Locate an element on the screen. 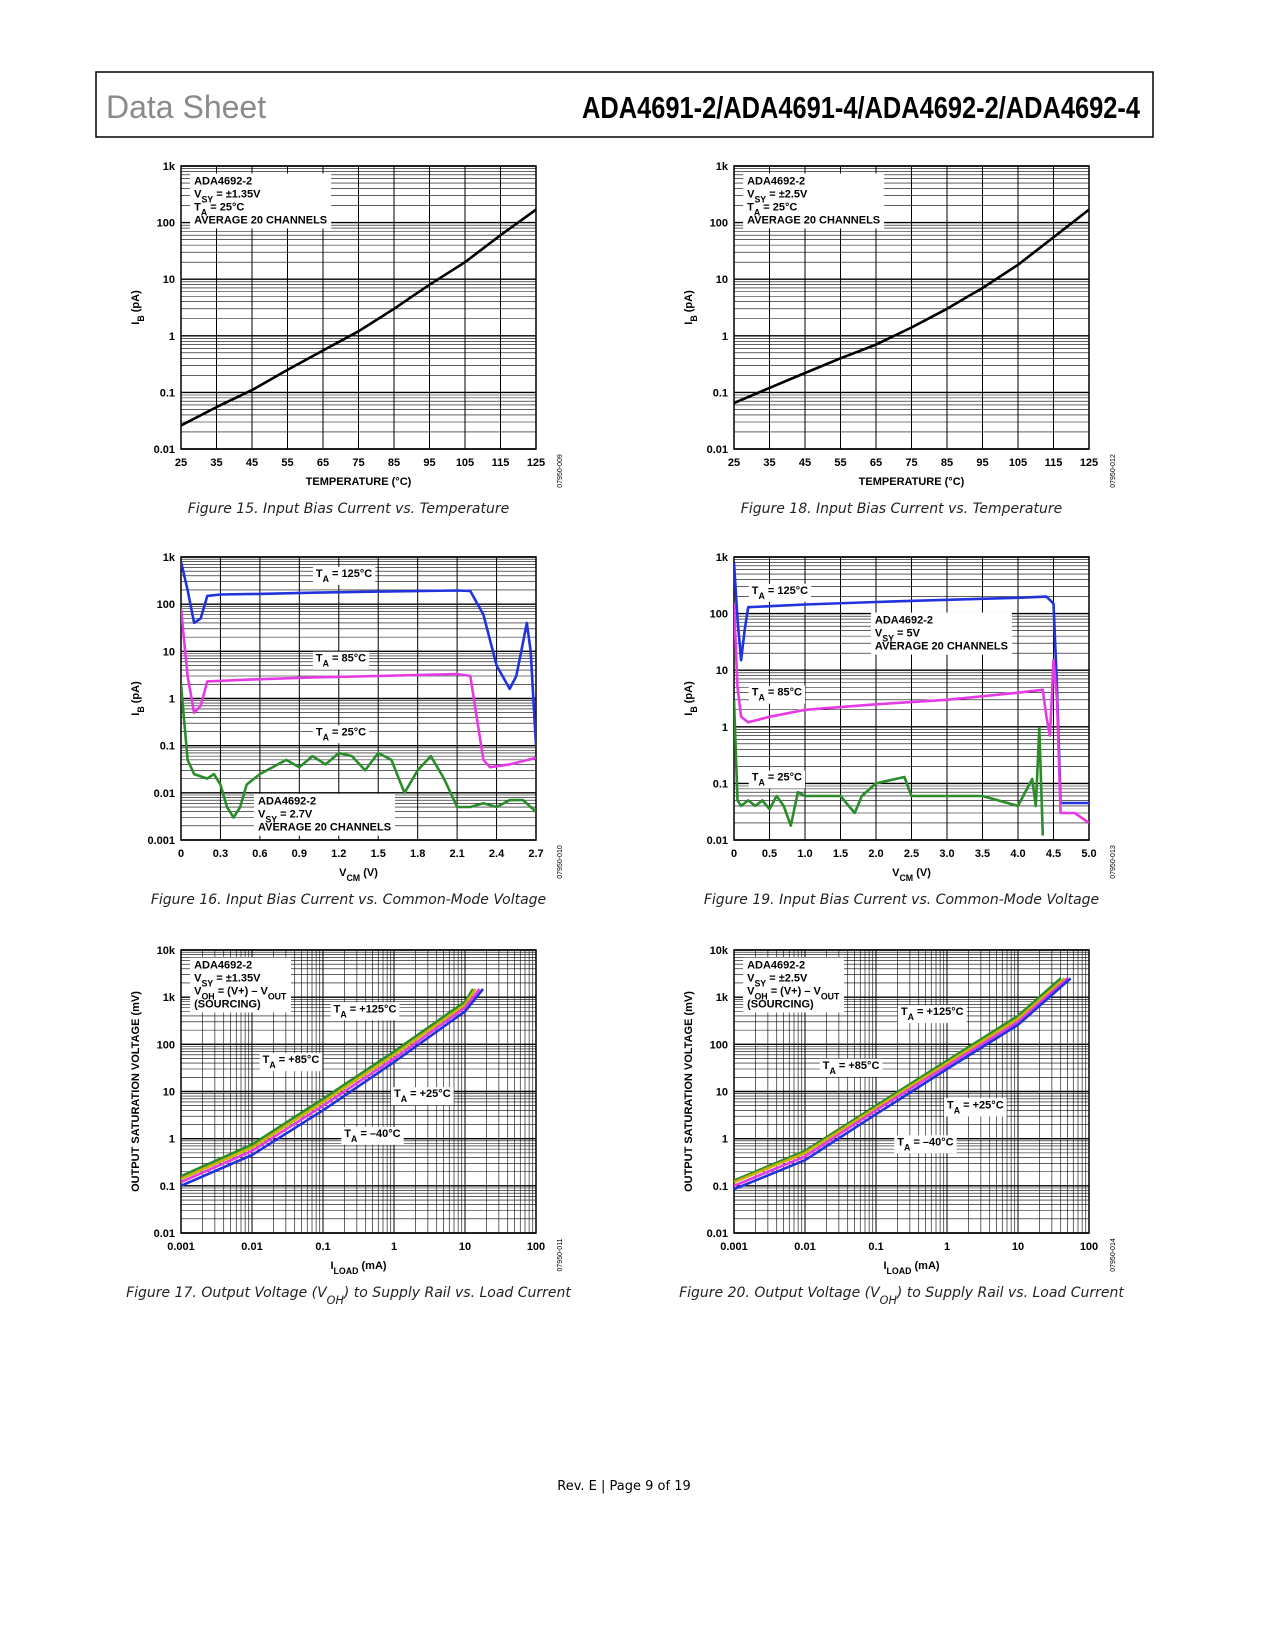  note-line-part: SY is located at coordinates (271, 820).